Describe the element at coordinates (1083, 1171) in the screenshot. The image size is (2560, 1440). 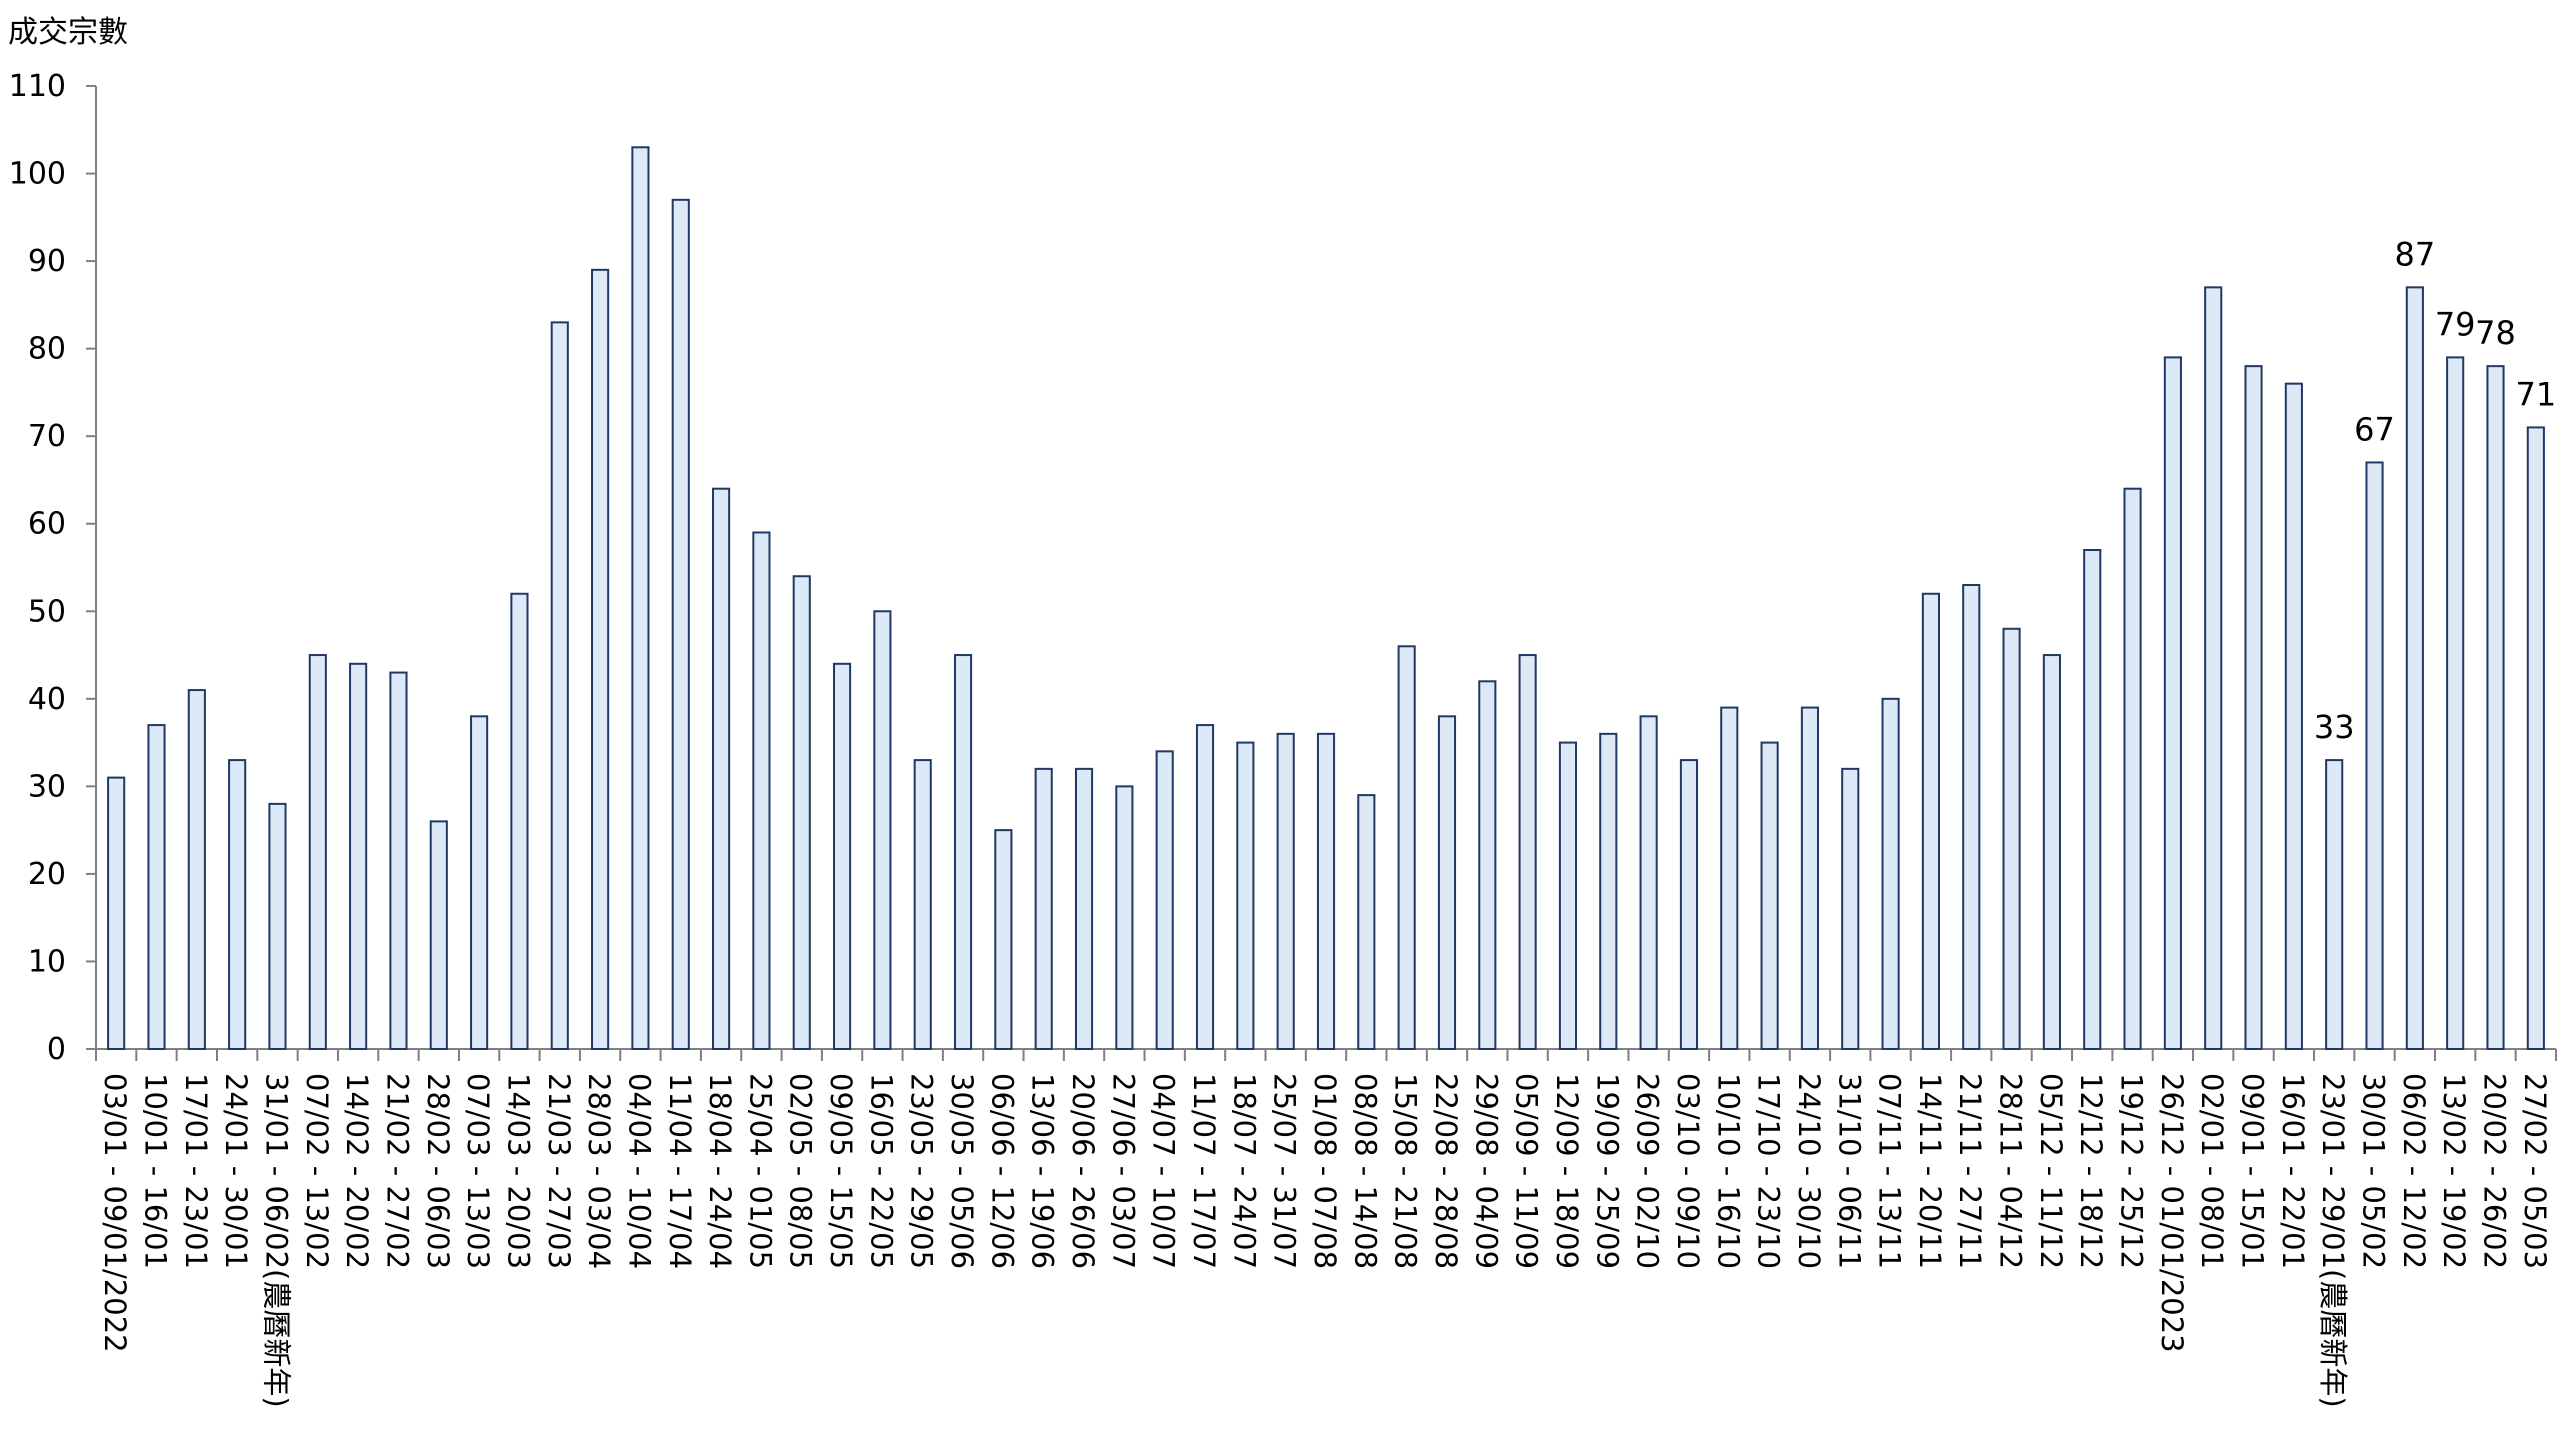
I see `x-tick-label: 20/06 - 26/06` at that location.